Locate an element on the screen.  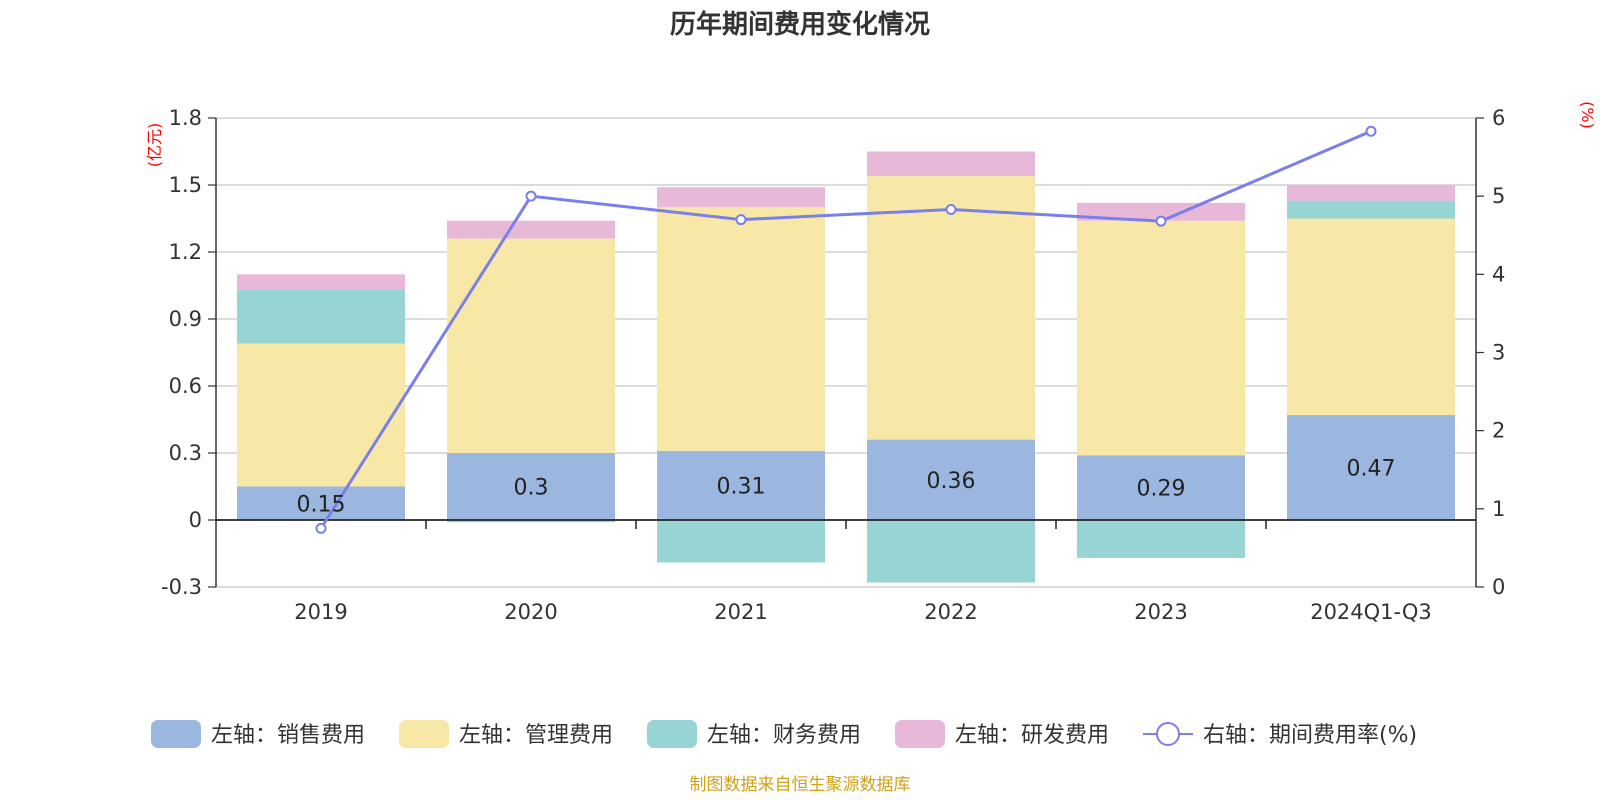
category-label: 2024Q1-Q3 is located at coordinates (1371, 612).